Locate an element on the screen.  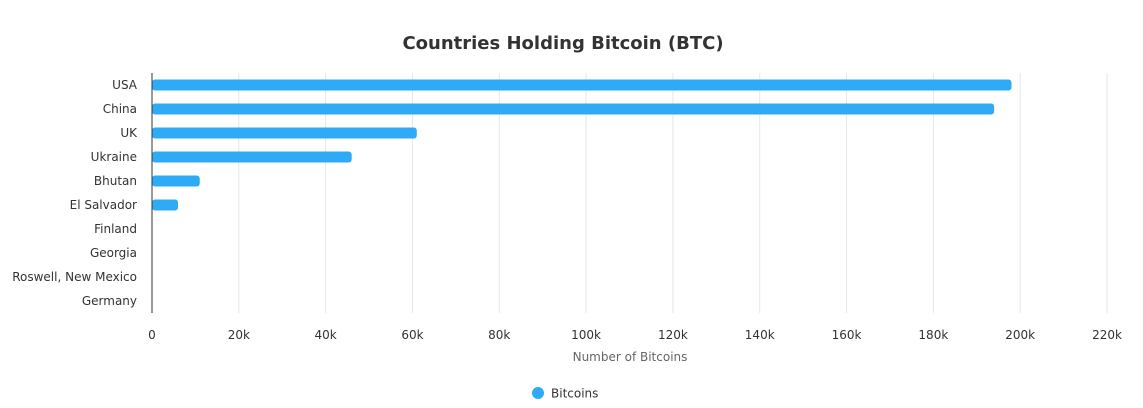
category-label: USA is located at coordinates (125, 85).